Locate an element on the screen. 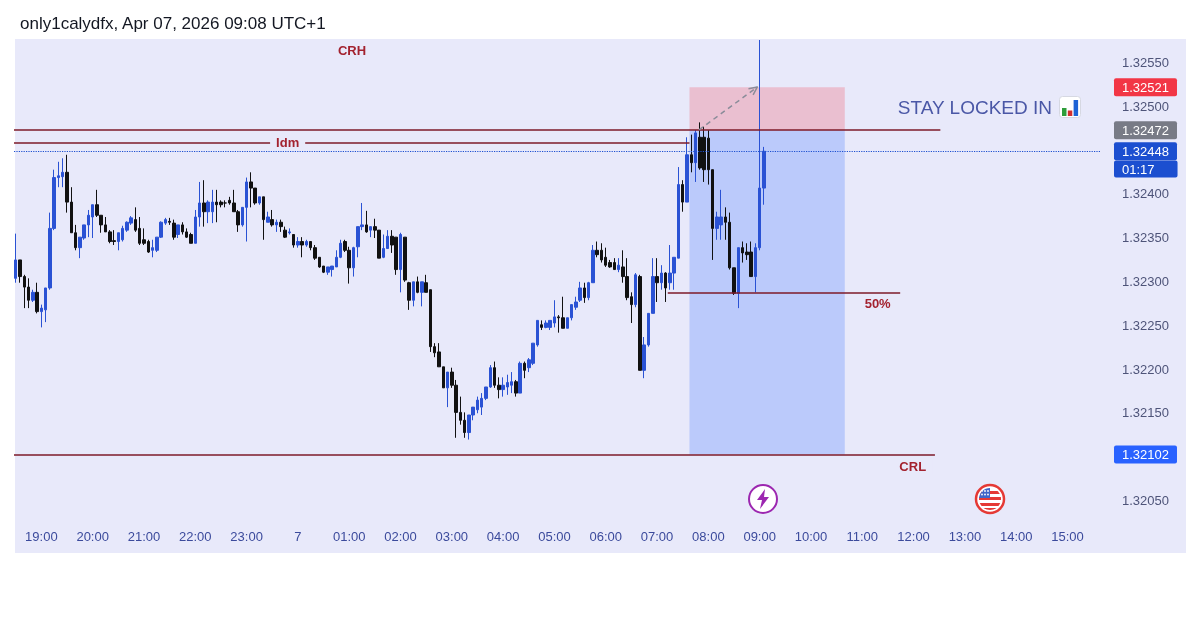 The width and height of the screenshot is (1200, 638). annotation: CRL is located at coordinates (913, 467).